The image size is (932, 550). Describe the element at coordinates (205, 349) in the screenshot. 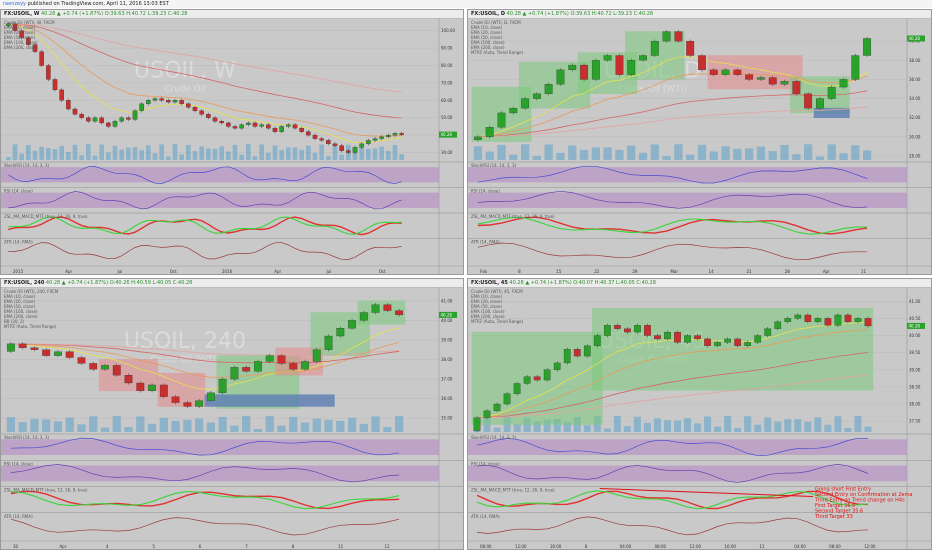

I see `ema-100-line` at that location.